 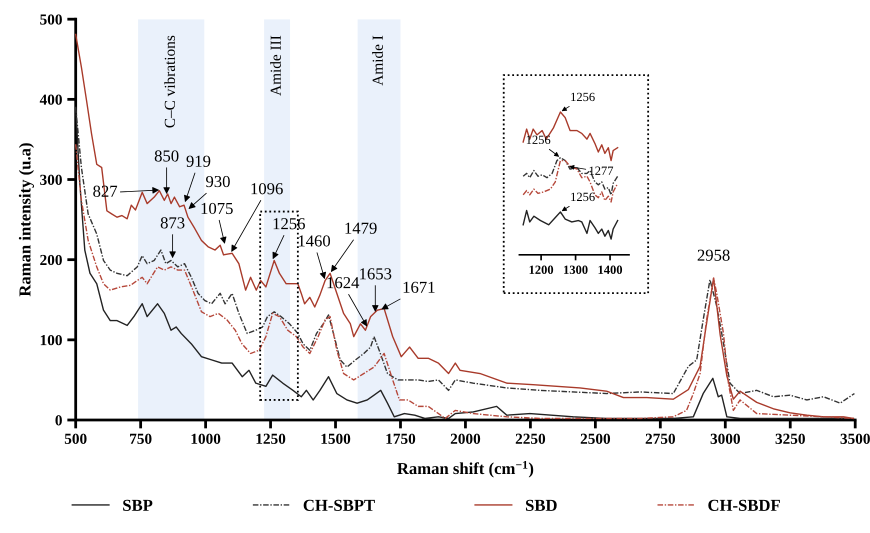 What do you see at coordinates (377, 61) in the screenshot?
I see `band-label: Amide I` at bounding box center [377, 61].